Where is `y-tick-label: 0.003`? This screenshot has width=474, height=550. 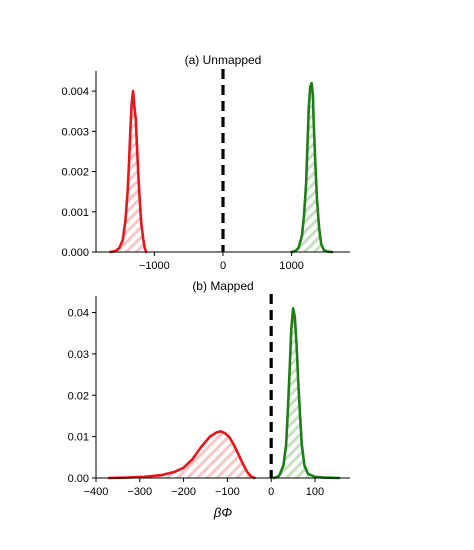
y-tick-label: 0.003 is located at coordinates (75, 132).